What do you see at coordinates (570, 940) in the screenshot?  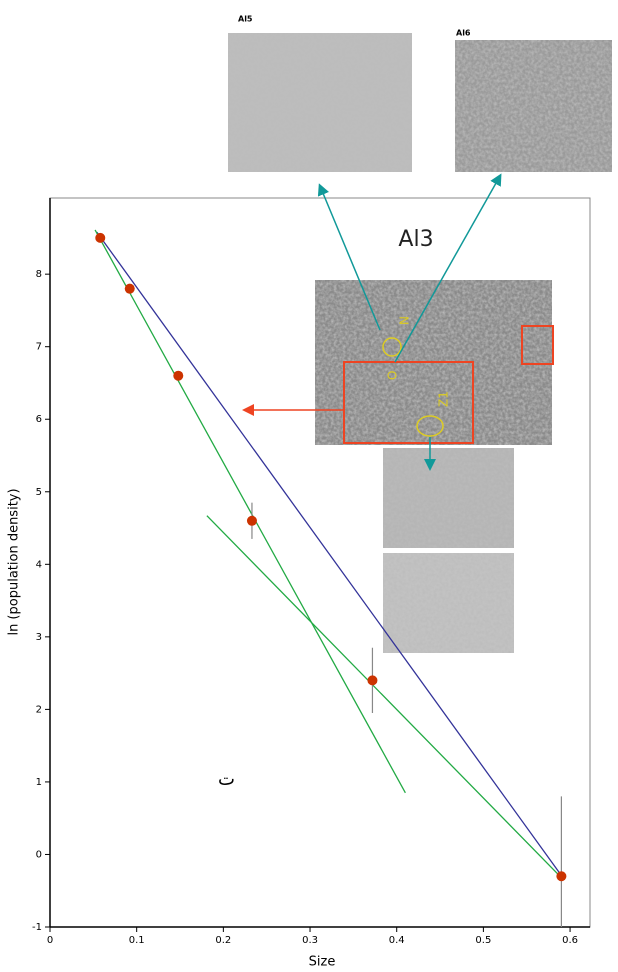 I see `x-tick-label: 0.6` at bounding box center [570, 940].